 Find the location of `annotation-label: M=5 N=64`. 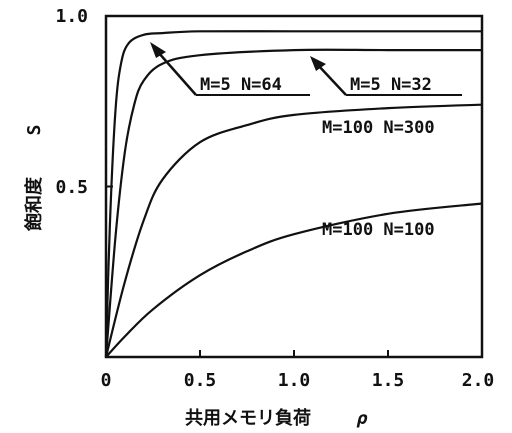

annotation-label: M=5 N=64 is located at coordinates (241, 85).